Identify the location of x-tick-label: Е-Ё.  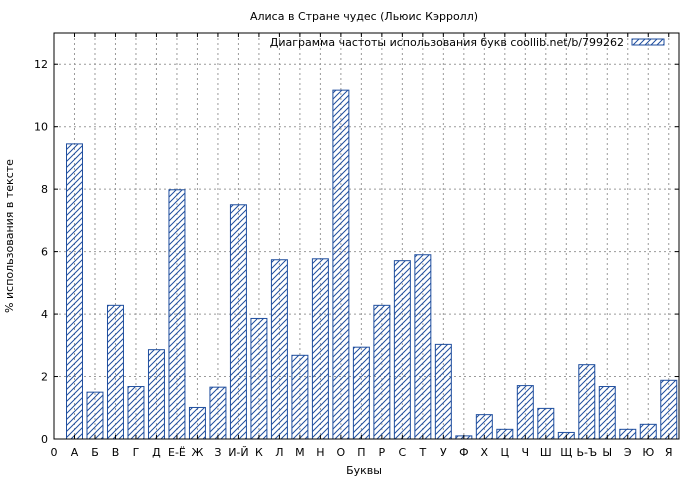
(177, 452).